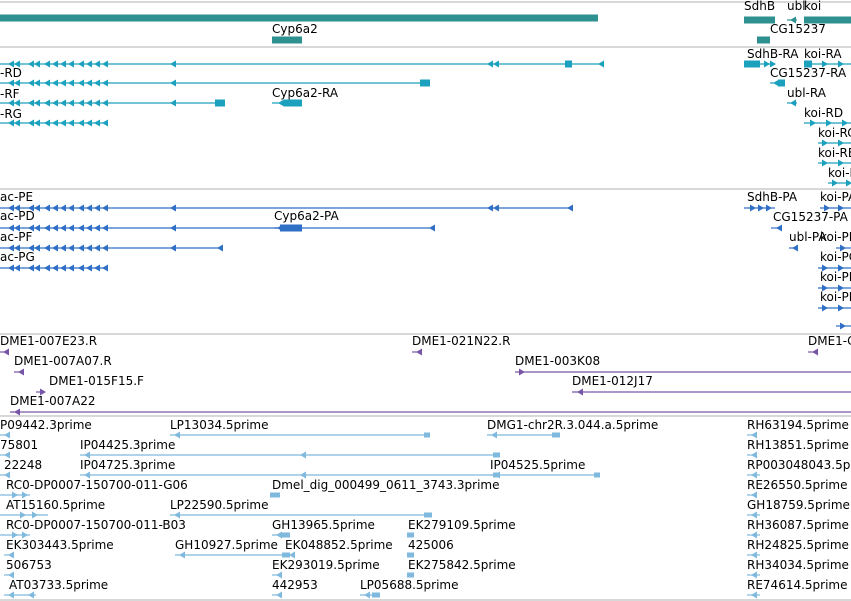 The width and height of the screenshot is (851, 601). Describe the element at coordinates (232, 548) in the screenshot. I see `feature-est: GH10927.5prime` at that location.